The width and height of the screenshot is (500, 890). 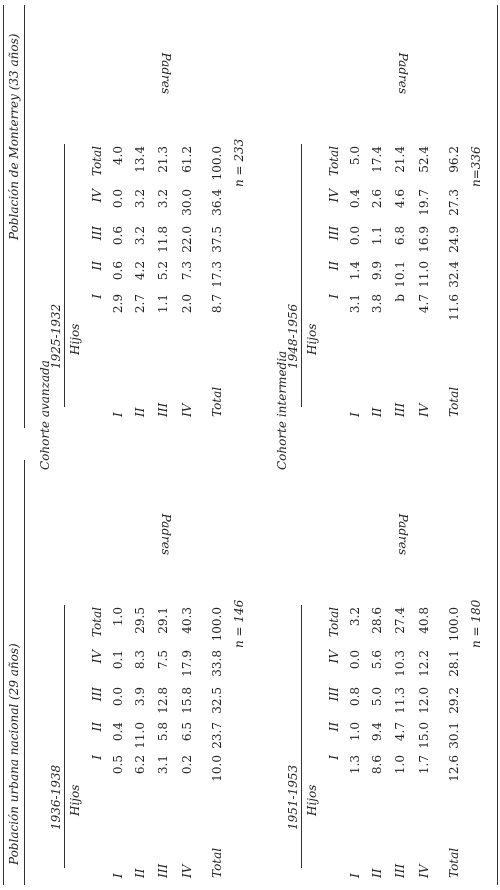 I want to click on table-cell: 5.0, so click(x=355, y=156).